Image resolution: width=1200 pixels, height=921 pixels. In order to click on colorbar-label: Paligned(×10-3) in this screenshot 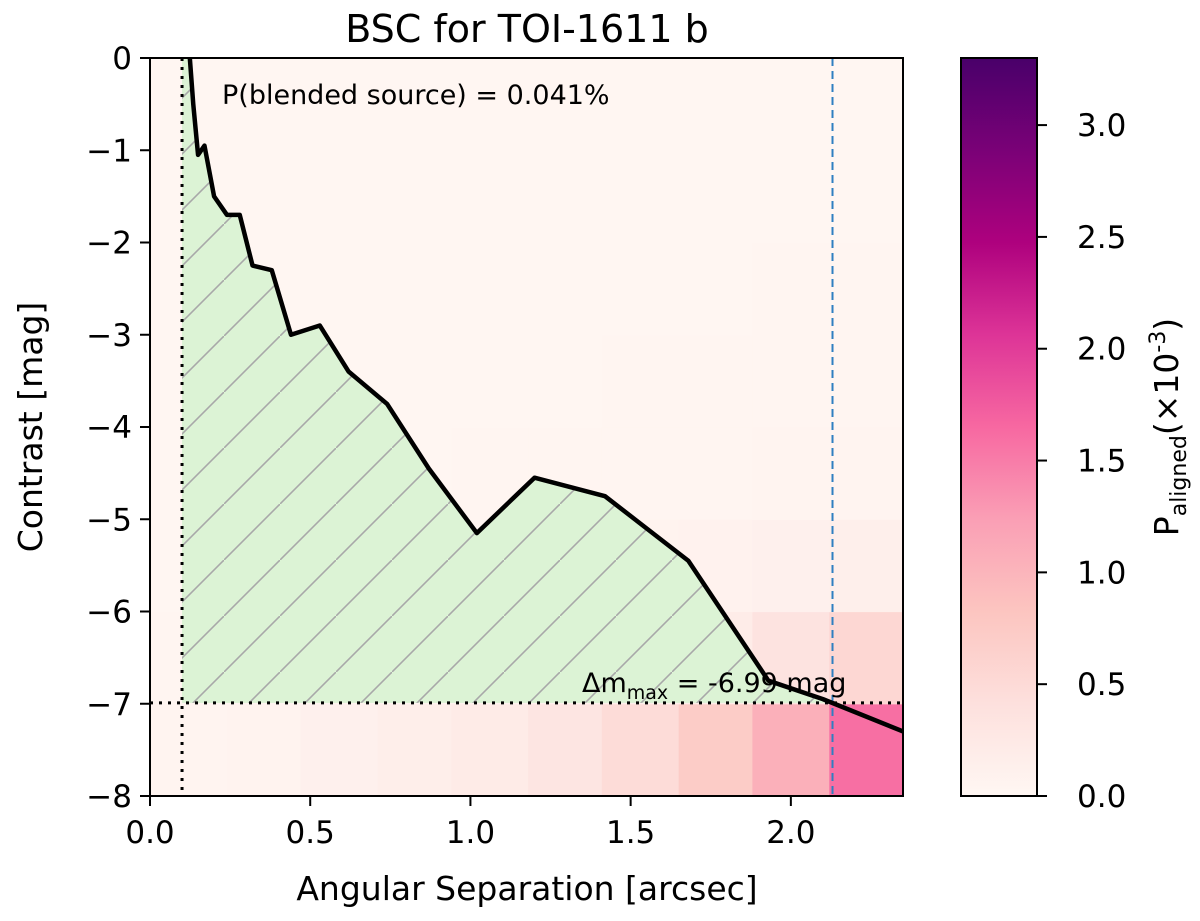, I will do `click(1169, 427)`.